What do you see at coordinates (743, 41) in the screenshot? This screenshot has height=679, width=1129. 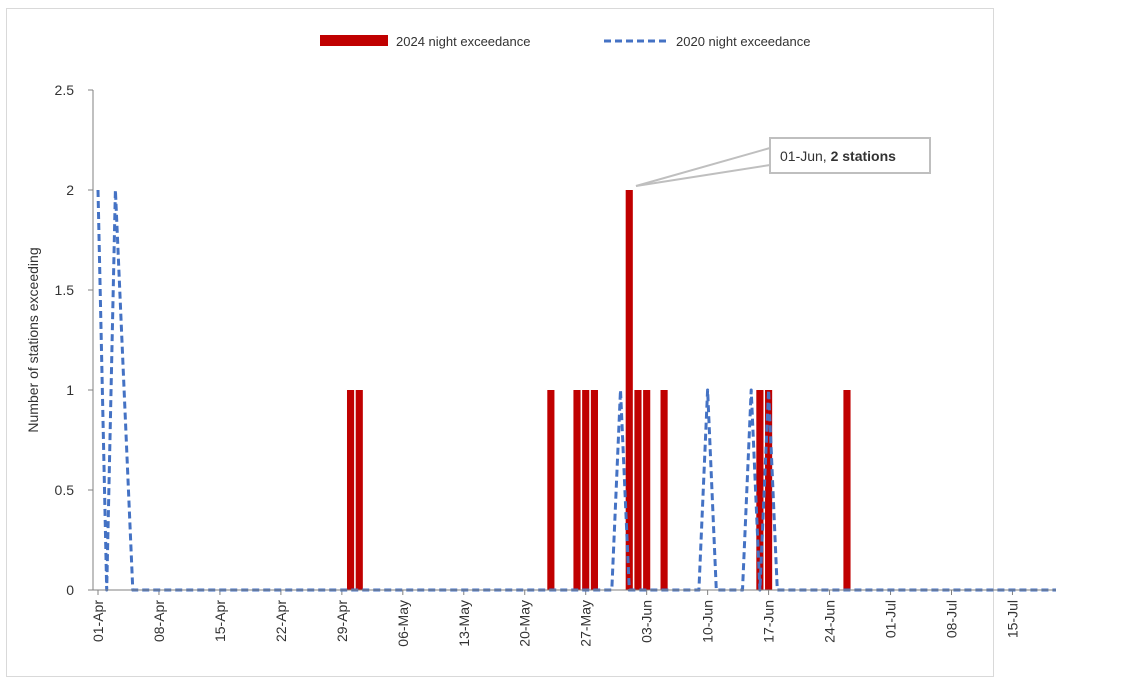 I see `legend-label-2020: 2020 night exceedance` at bounding box center [743, 41].